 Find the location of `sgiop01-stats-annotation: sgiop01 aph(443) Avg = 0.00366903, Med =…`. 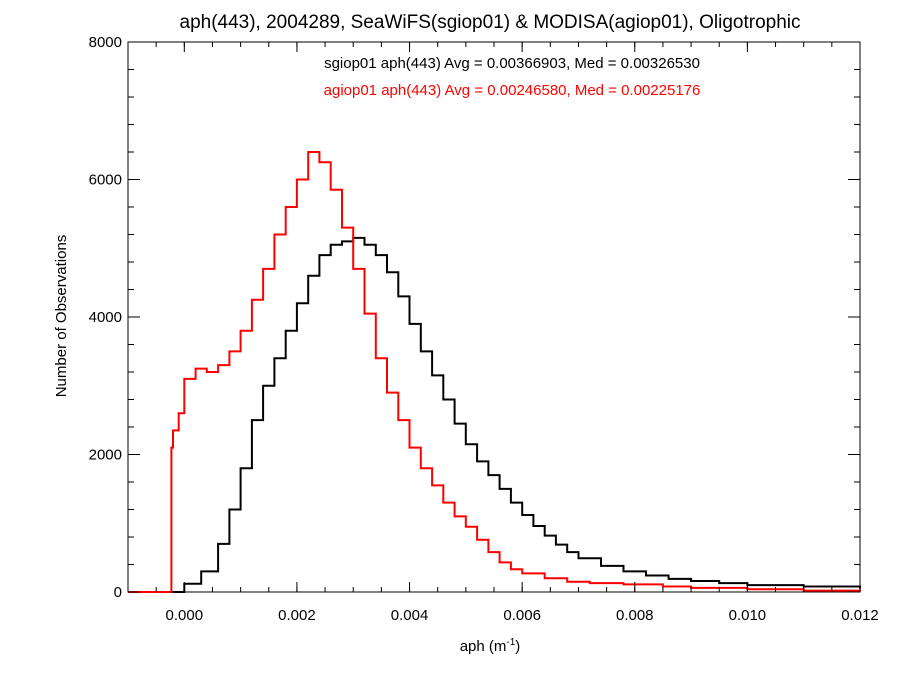

sgiop01-stats-annotation: sgiop01 aph(443) Avg = 0.00366903, Med =… is located at coordinates (512, 63).